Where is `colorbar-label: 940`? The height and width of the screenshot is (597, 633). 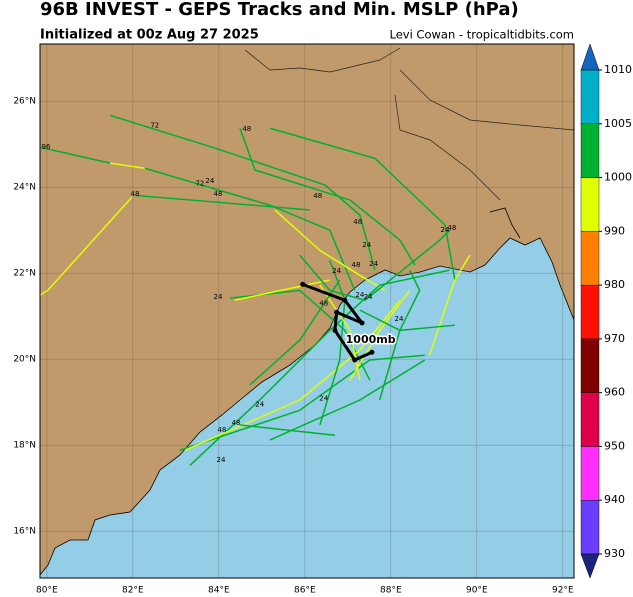
colorbar-label: 940 is located at coordinates (614, 499).